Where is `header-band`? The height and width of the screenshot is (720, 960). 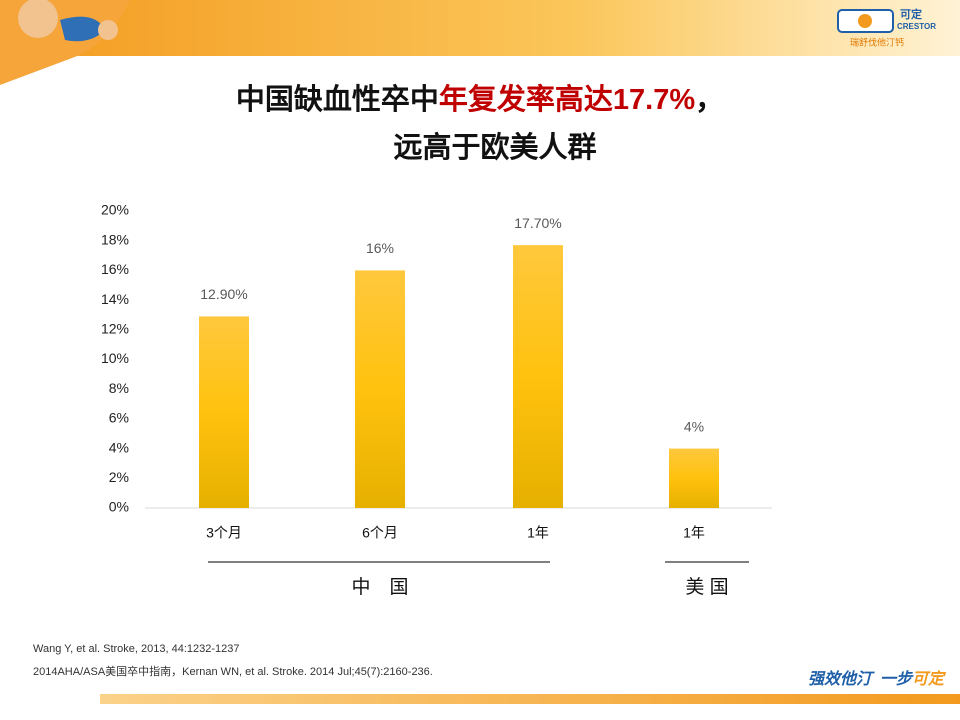 header-band is located at coordinates (480, 28).